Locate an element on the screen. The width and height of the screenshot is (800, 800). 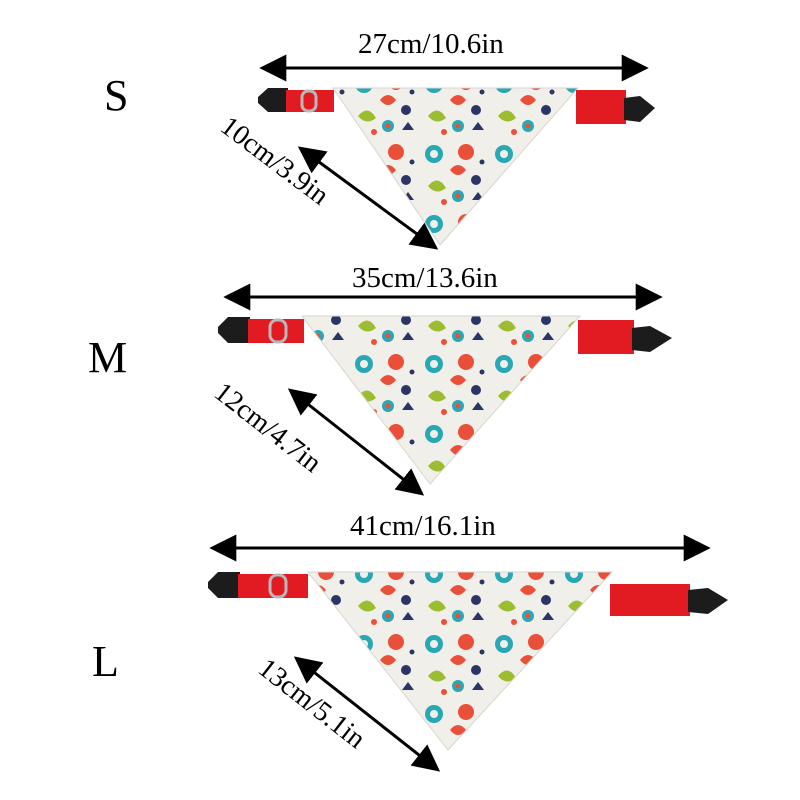
width-label-l: 41cm/16.1in is located at coordinates (423, 526).